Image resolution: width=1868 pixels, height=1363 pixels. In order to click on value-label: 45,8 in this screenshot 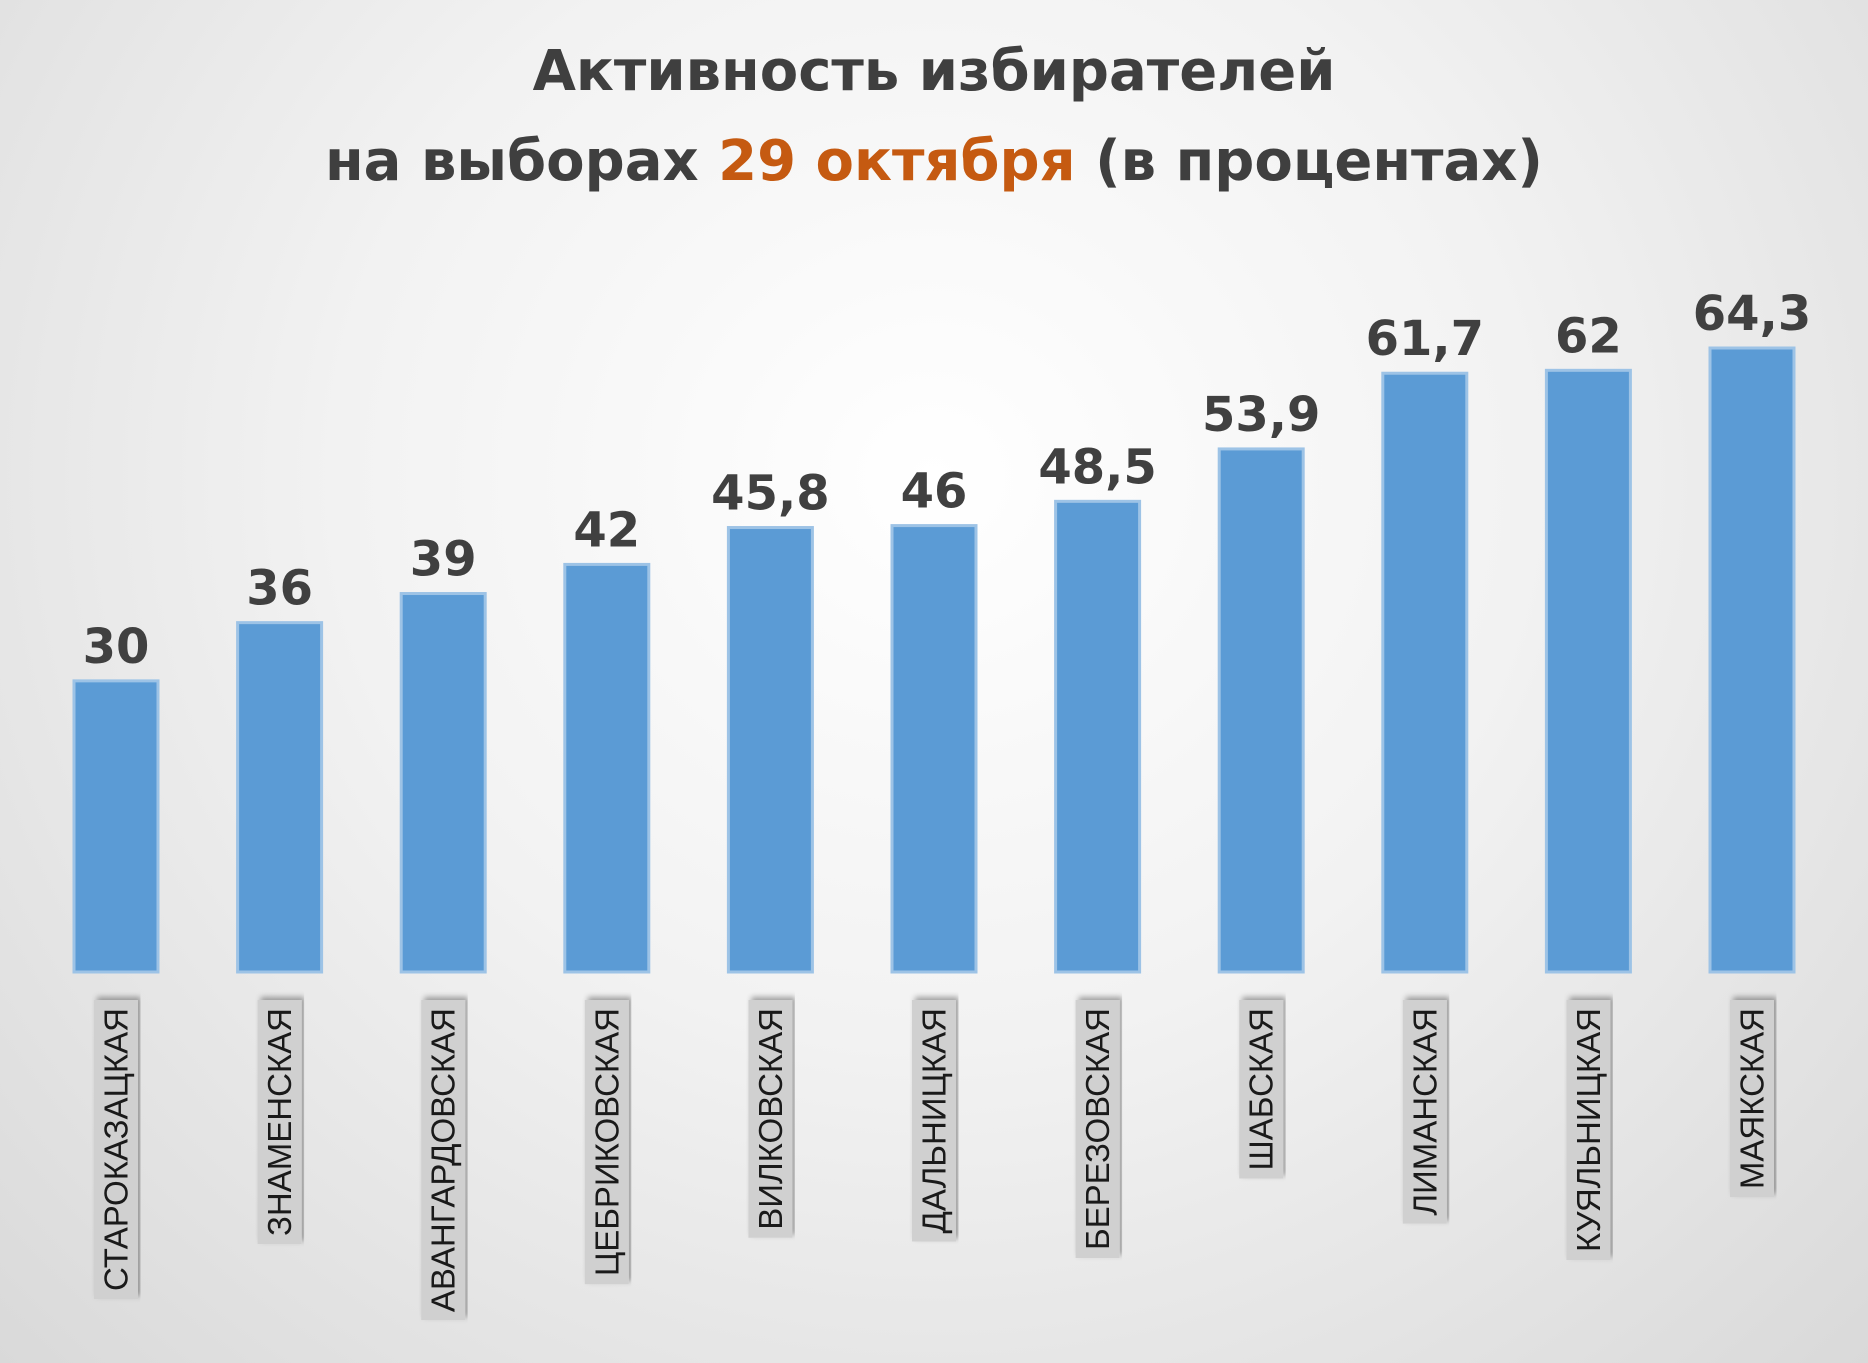, I will do `click(770, 494)`.